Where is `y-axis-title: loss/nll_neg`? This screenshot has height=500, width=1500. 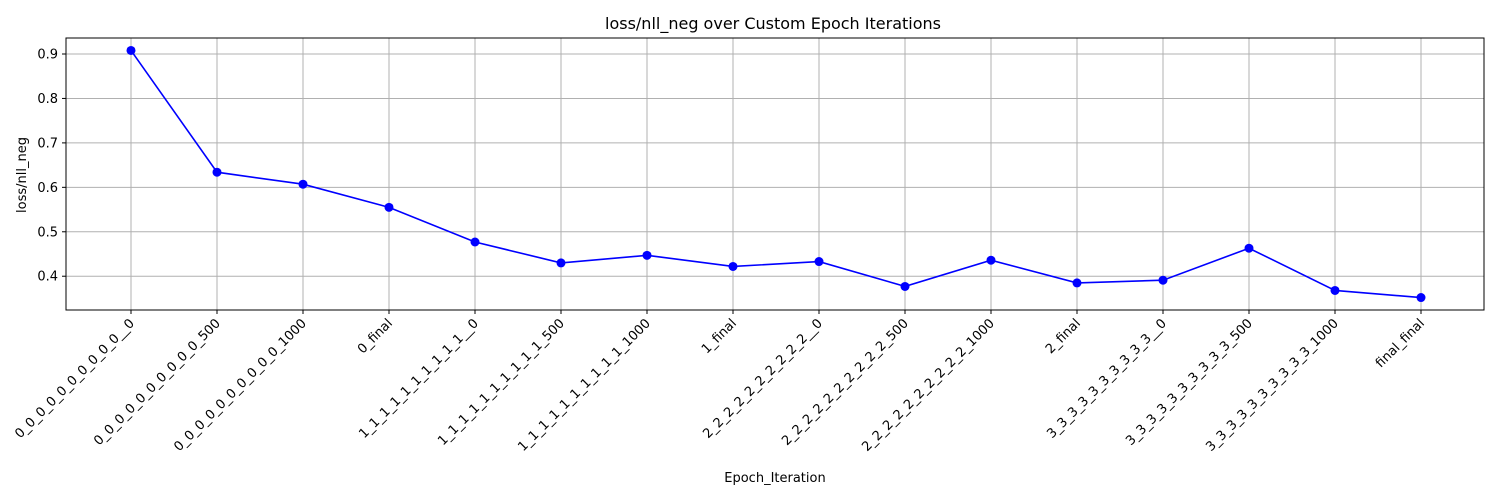
y-axis-title: loss/nll_neg is located at coordinates (22, 175).